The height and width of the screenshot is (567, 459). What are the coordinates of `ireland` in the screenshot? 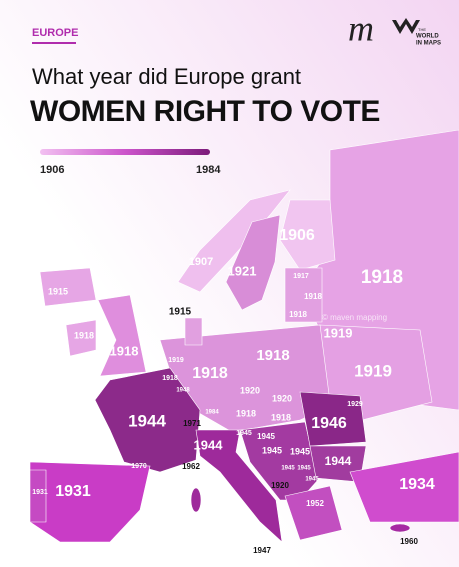 It's located at (81, 338).